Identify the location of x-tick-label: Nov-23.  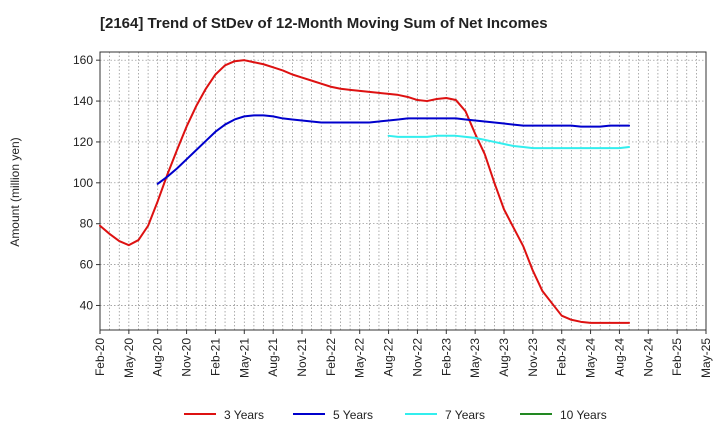
(533, 357).